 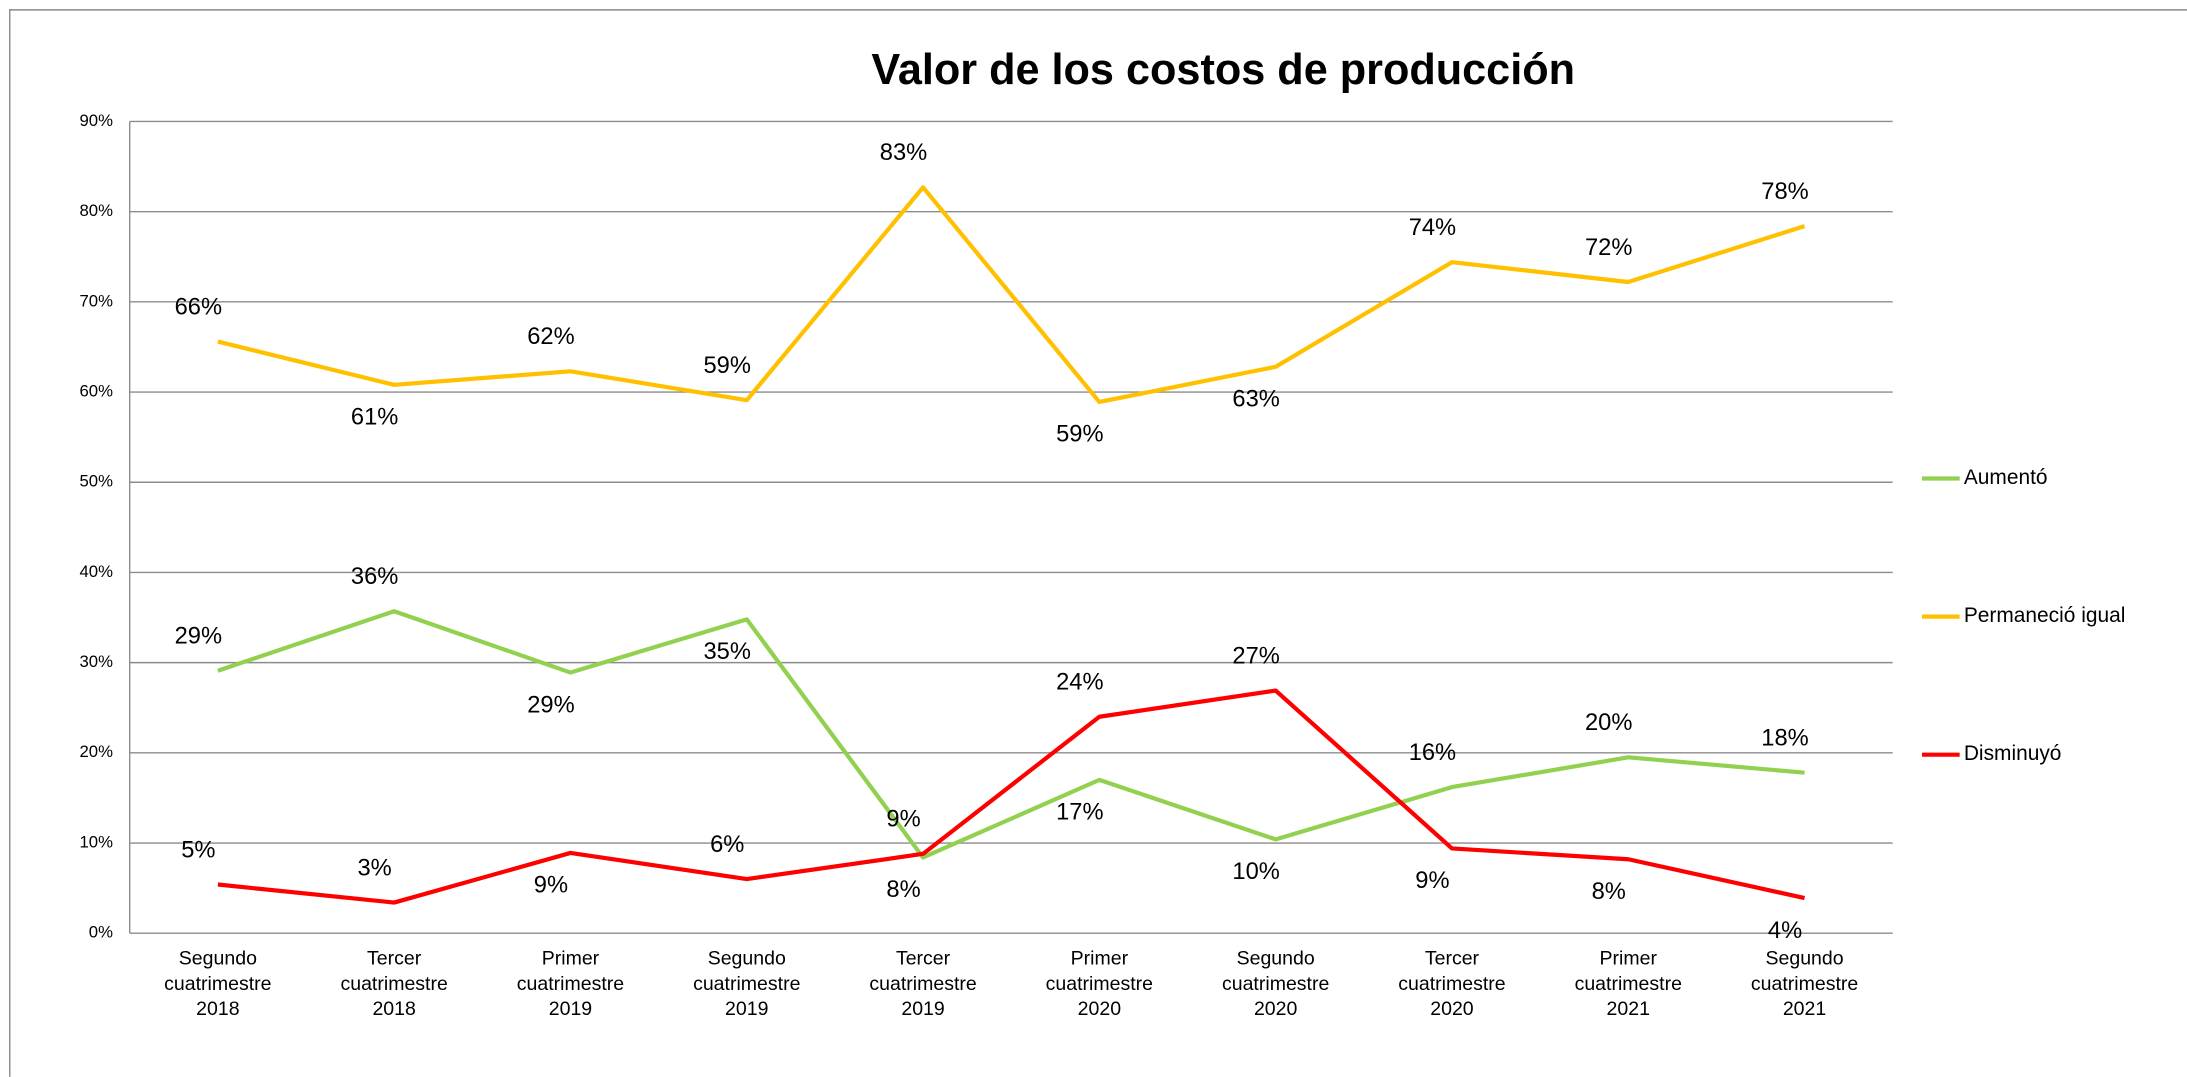 What do you see at coordinates (1099, 984) in the screenshot?
I see `x-tick-label: Primer cuatrimestre 2020` at bounding box center [1099, 984].